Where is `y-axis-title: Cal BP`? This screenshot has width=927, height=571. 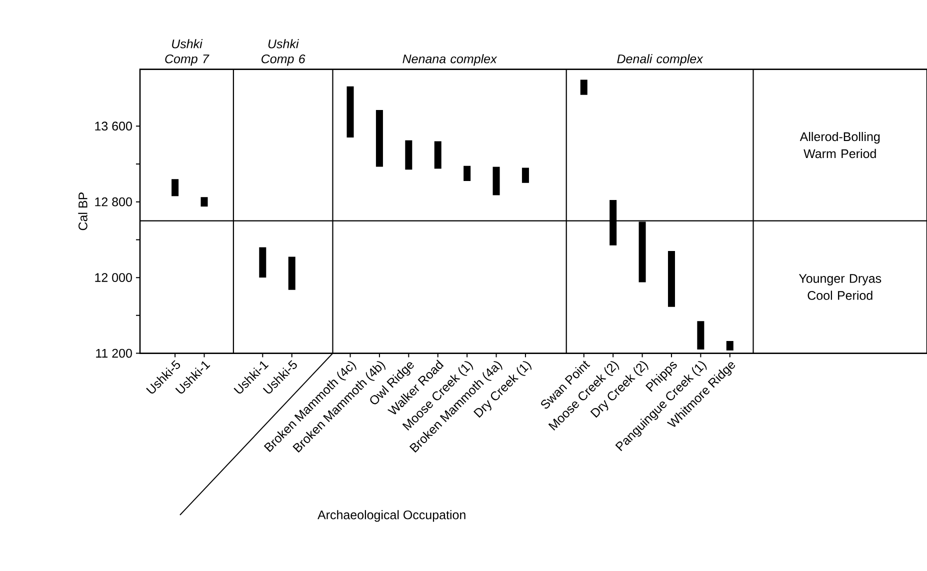
y-axis-title: Cal BP is located at coordinates (83, 211).